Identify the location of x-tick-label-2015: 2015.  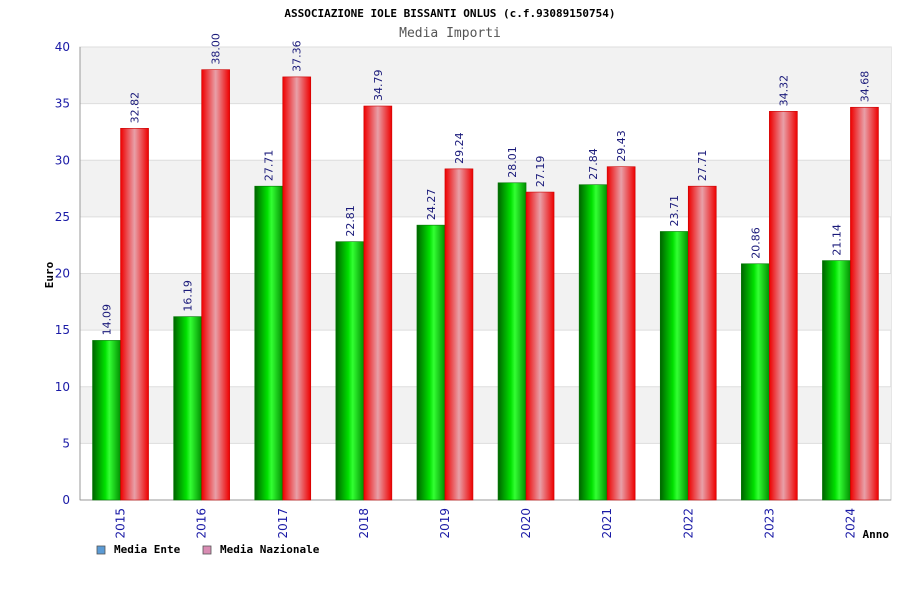
(121, 523).